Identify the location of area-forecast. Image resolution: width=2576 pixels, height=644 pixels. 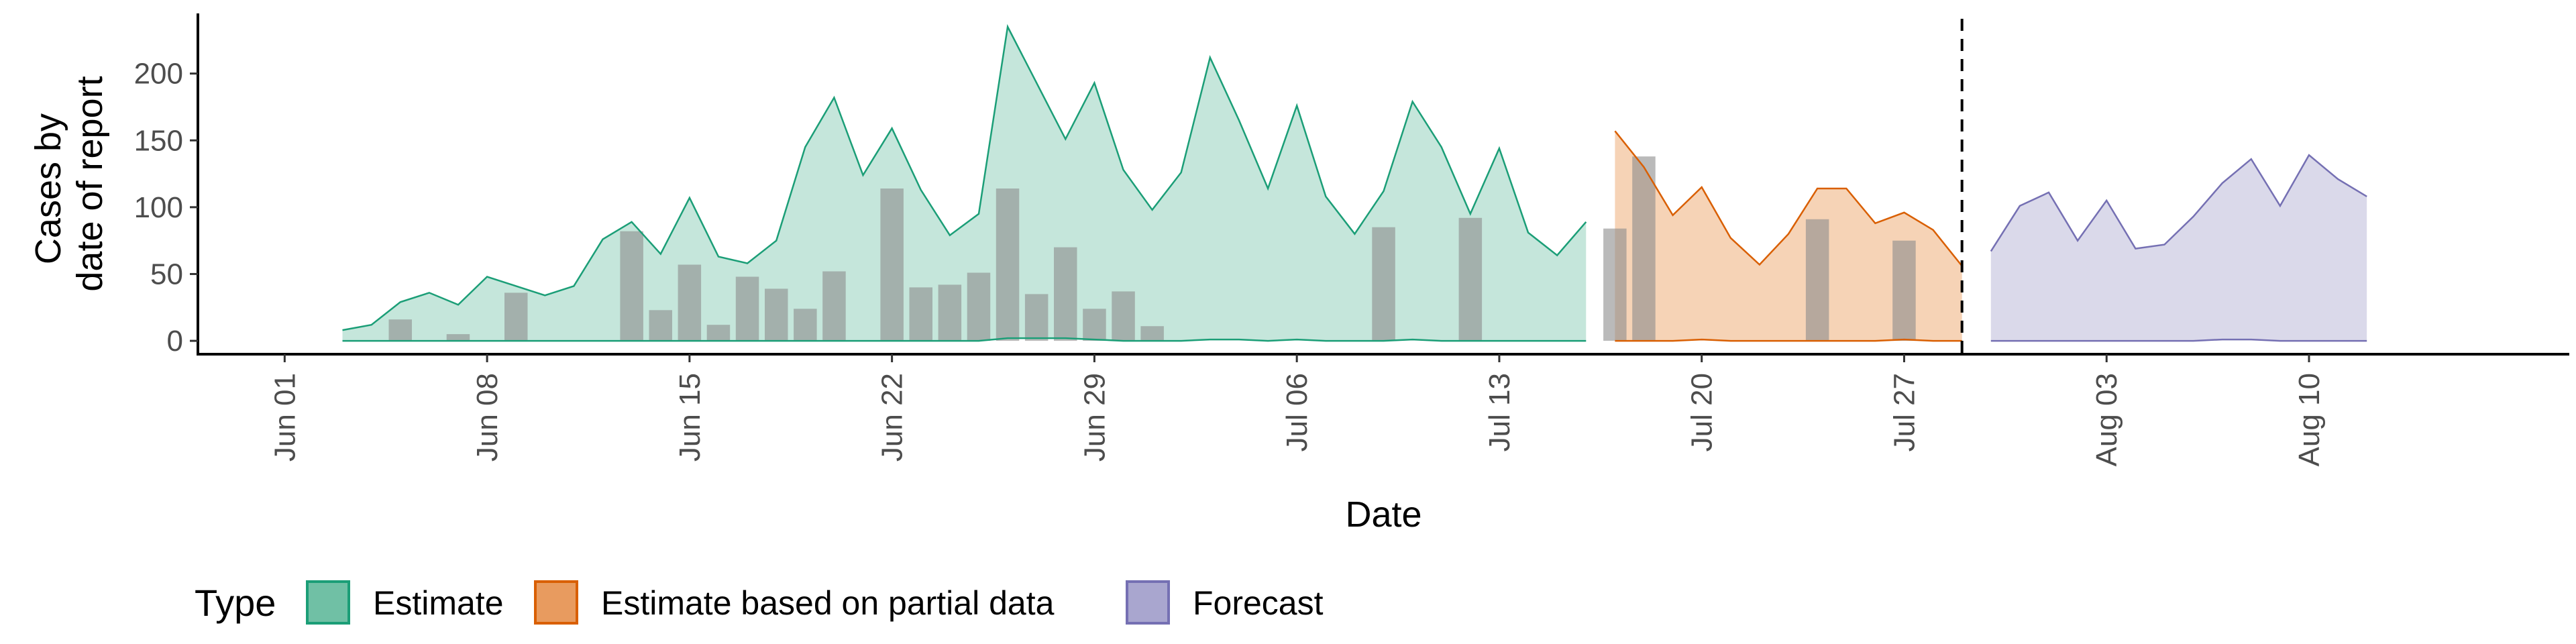
(2178, 248).